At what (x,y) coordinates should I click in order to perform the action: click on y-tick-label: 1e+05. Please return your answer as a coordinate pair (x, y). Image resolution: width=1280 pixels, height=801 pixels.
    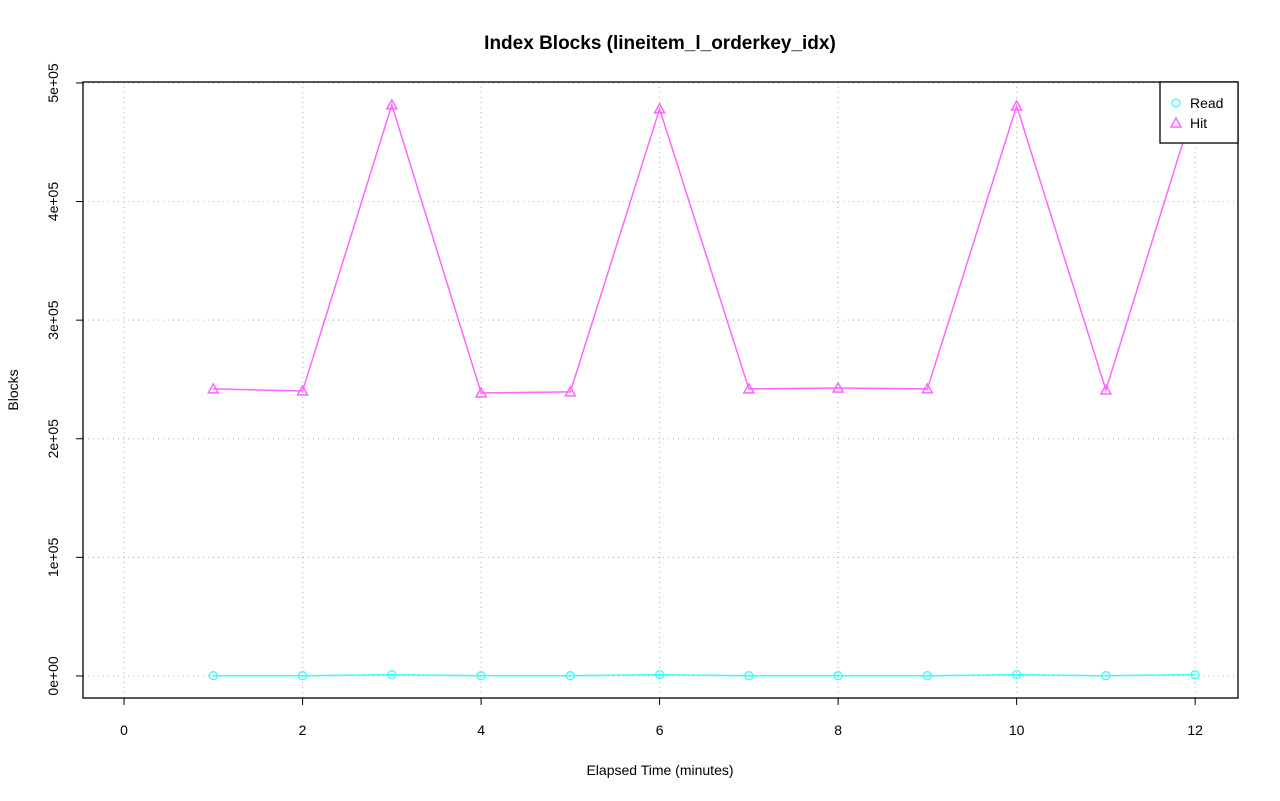
    Looking at the image, I should click on (53, 557).